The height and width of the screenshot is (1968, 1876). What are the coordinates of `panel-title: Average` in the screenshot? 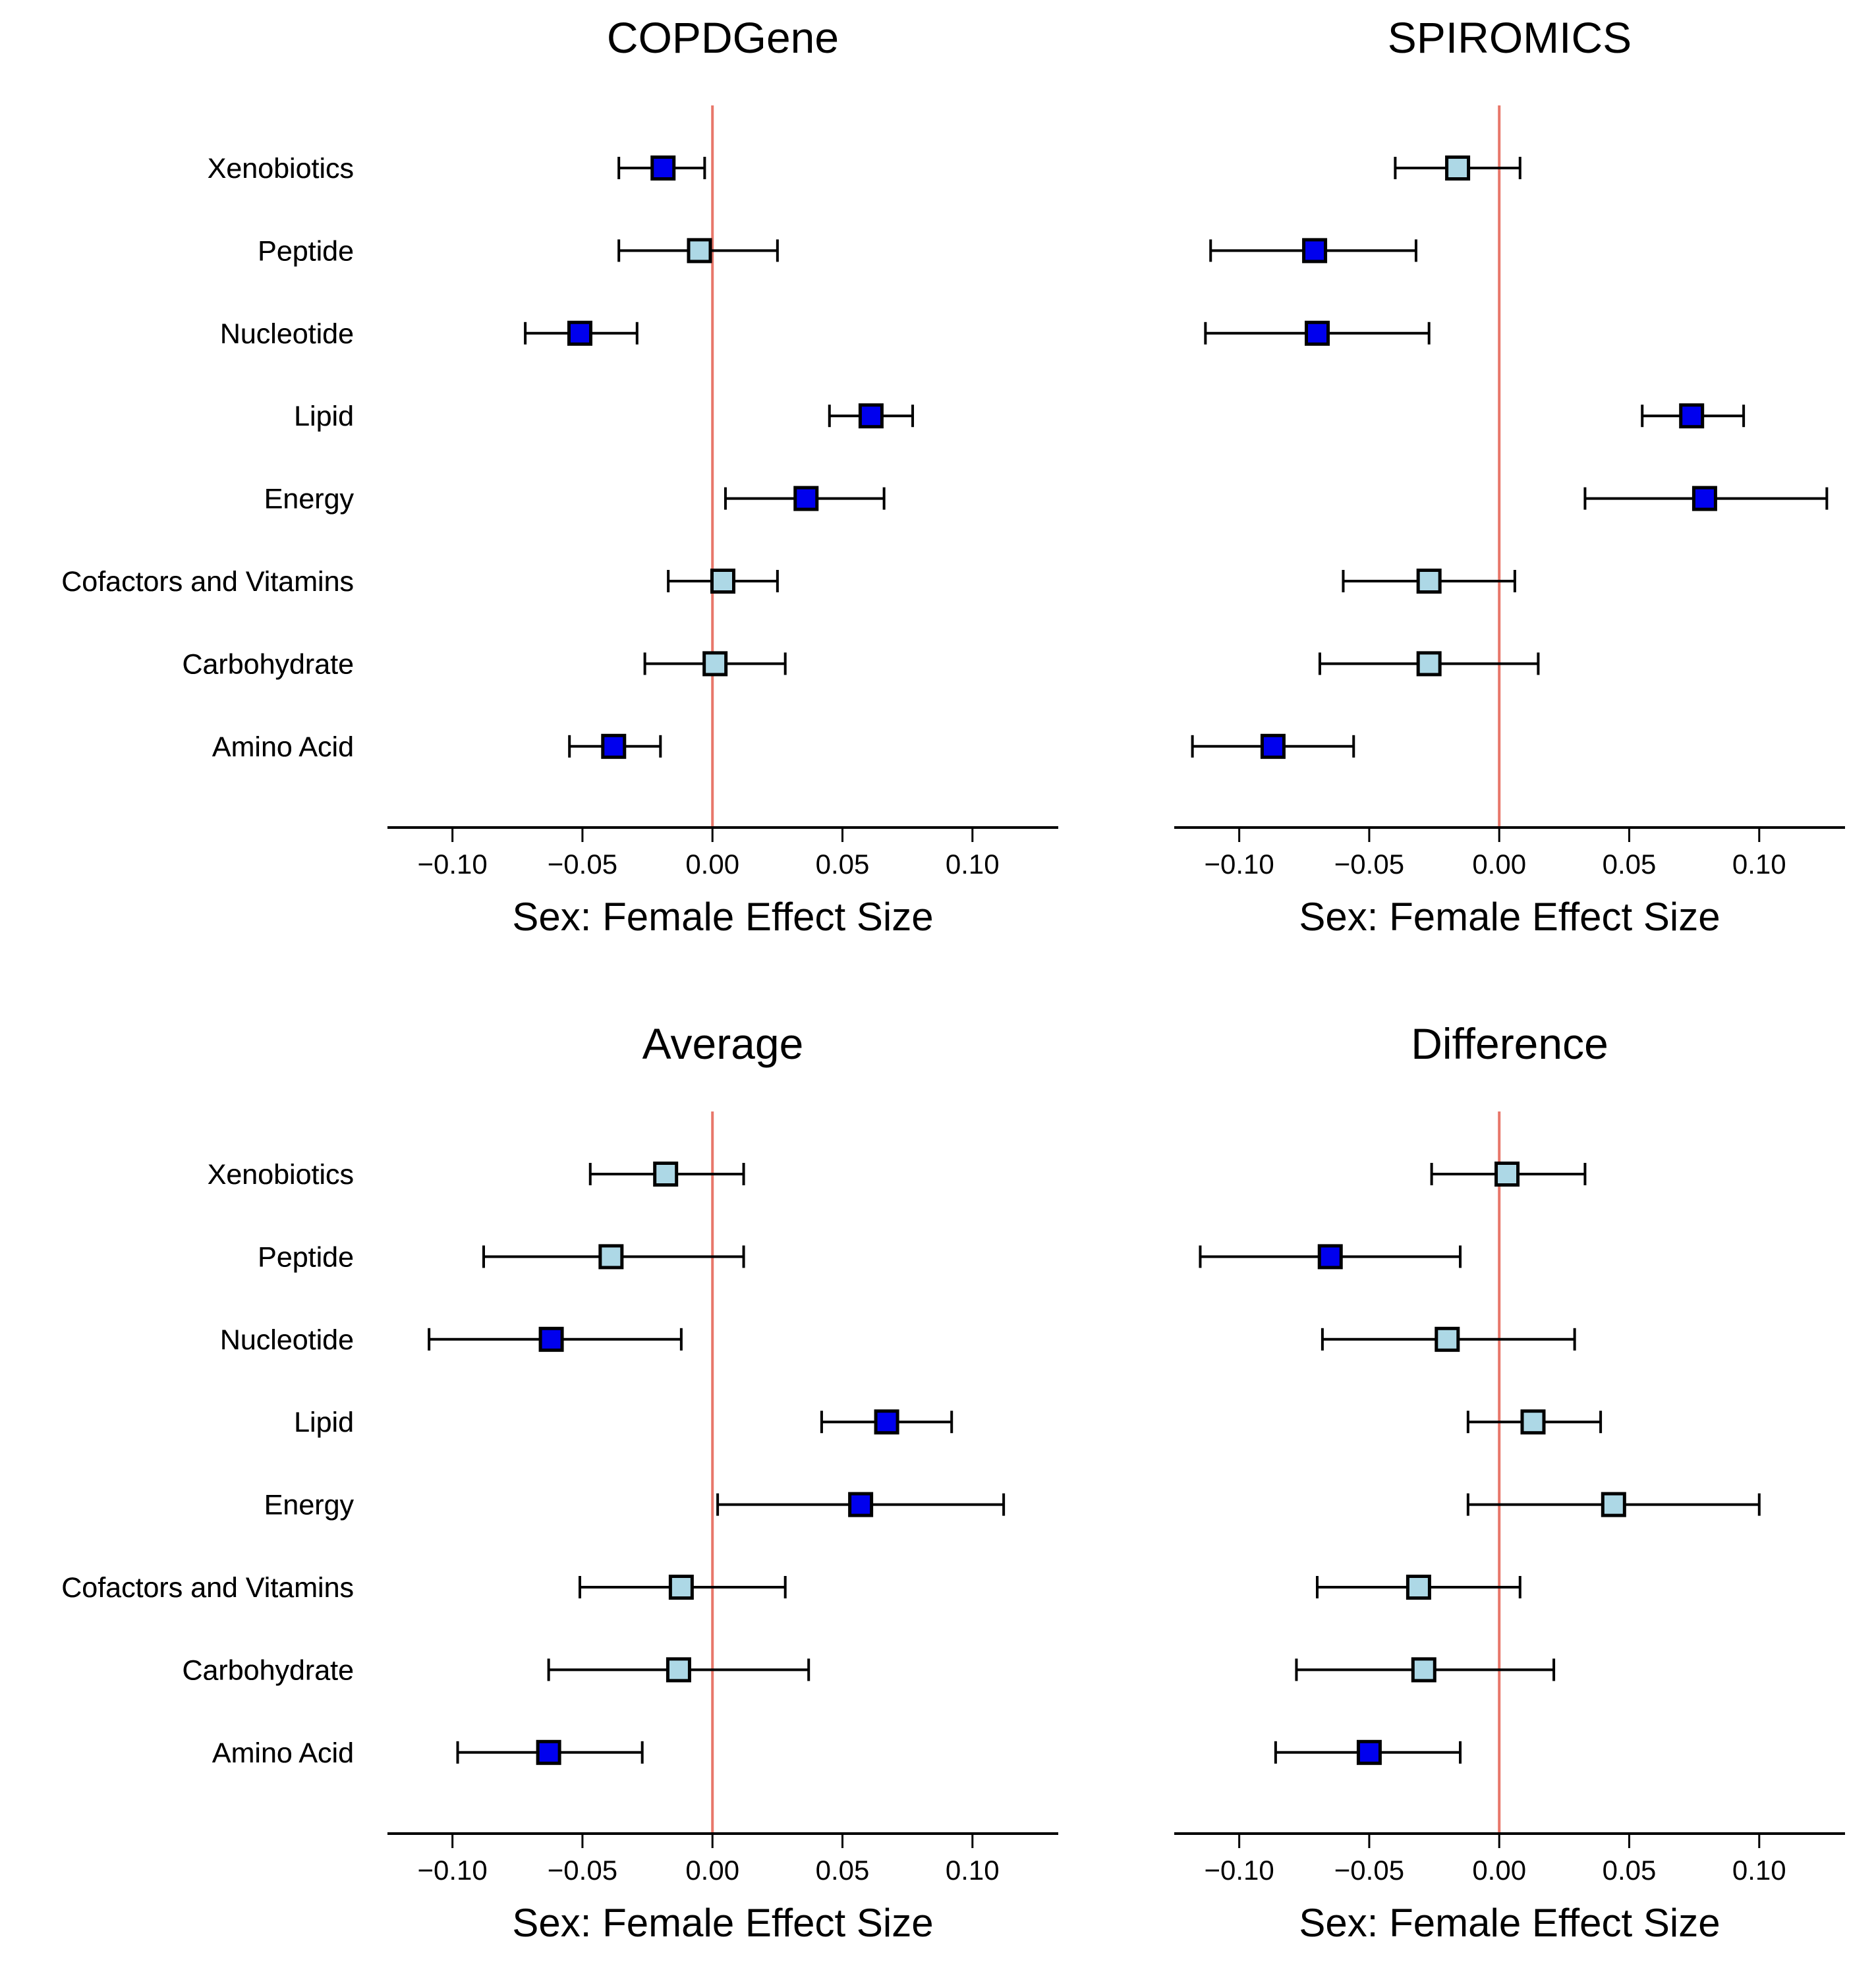 It's located at (723, 1043).